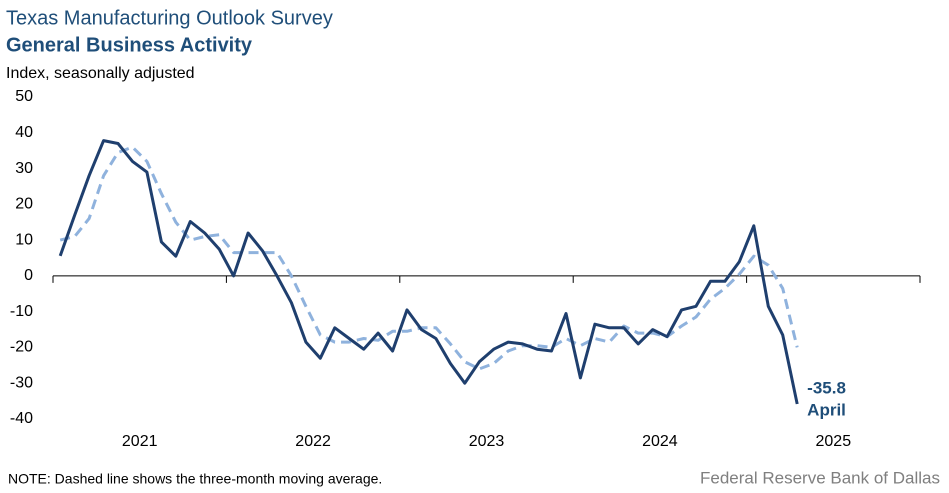 The width and height of the screenshot is (949, 493). What do you see at coordinates (24, 132) in the screenshot?
I see `y-tick-label: 40` at bounding box center [24, 132].